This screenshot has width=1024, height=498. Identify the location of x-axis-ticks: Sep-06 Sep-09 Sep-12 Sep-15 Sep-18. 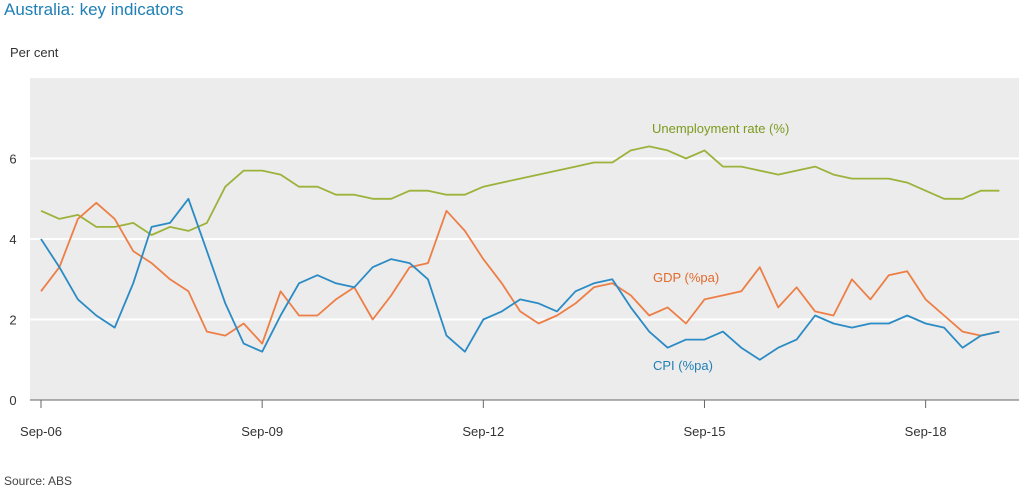
(483, 419).